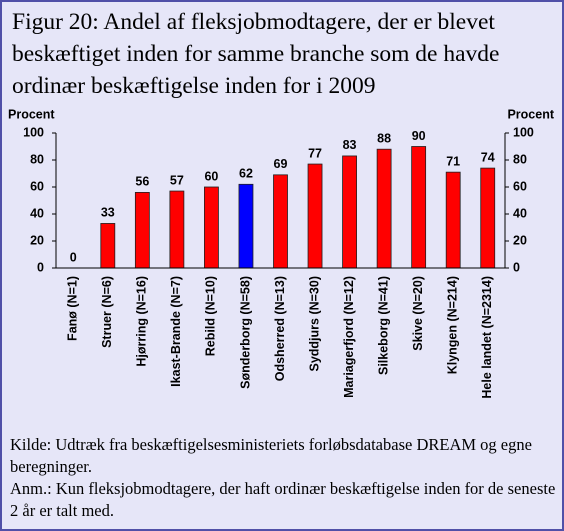 Image resolution: width=564 pixels, height=531 pixels. I want to click on y2-tick-label: 80, so click(520, 159).